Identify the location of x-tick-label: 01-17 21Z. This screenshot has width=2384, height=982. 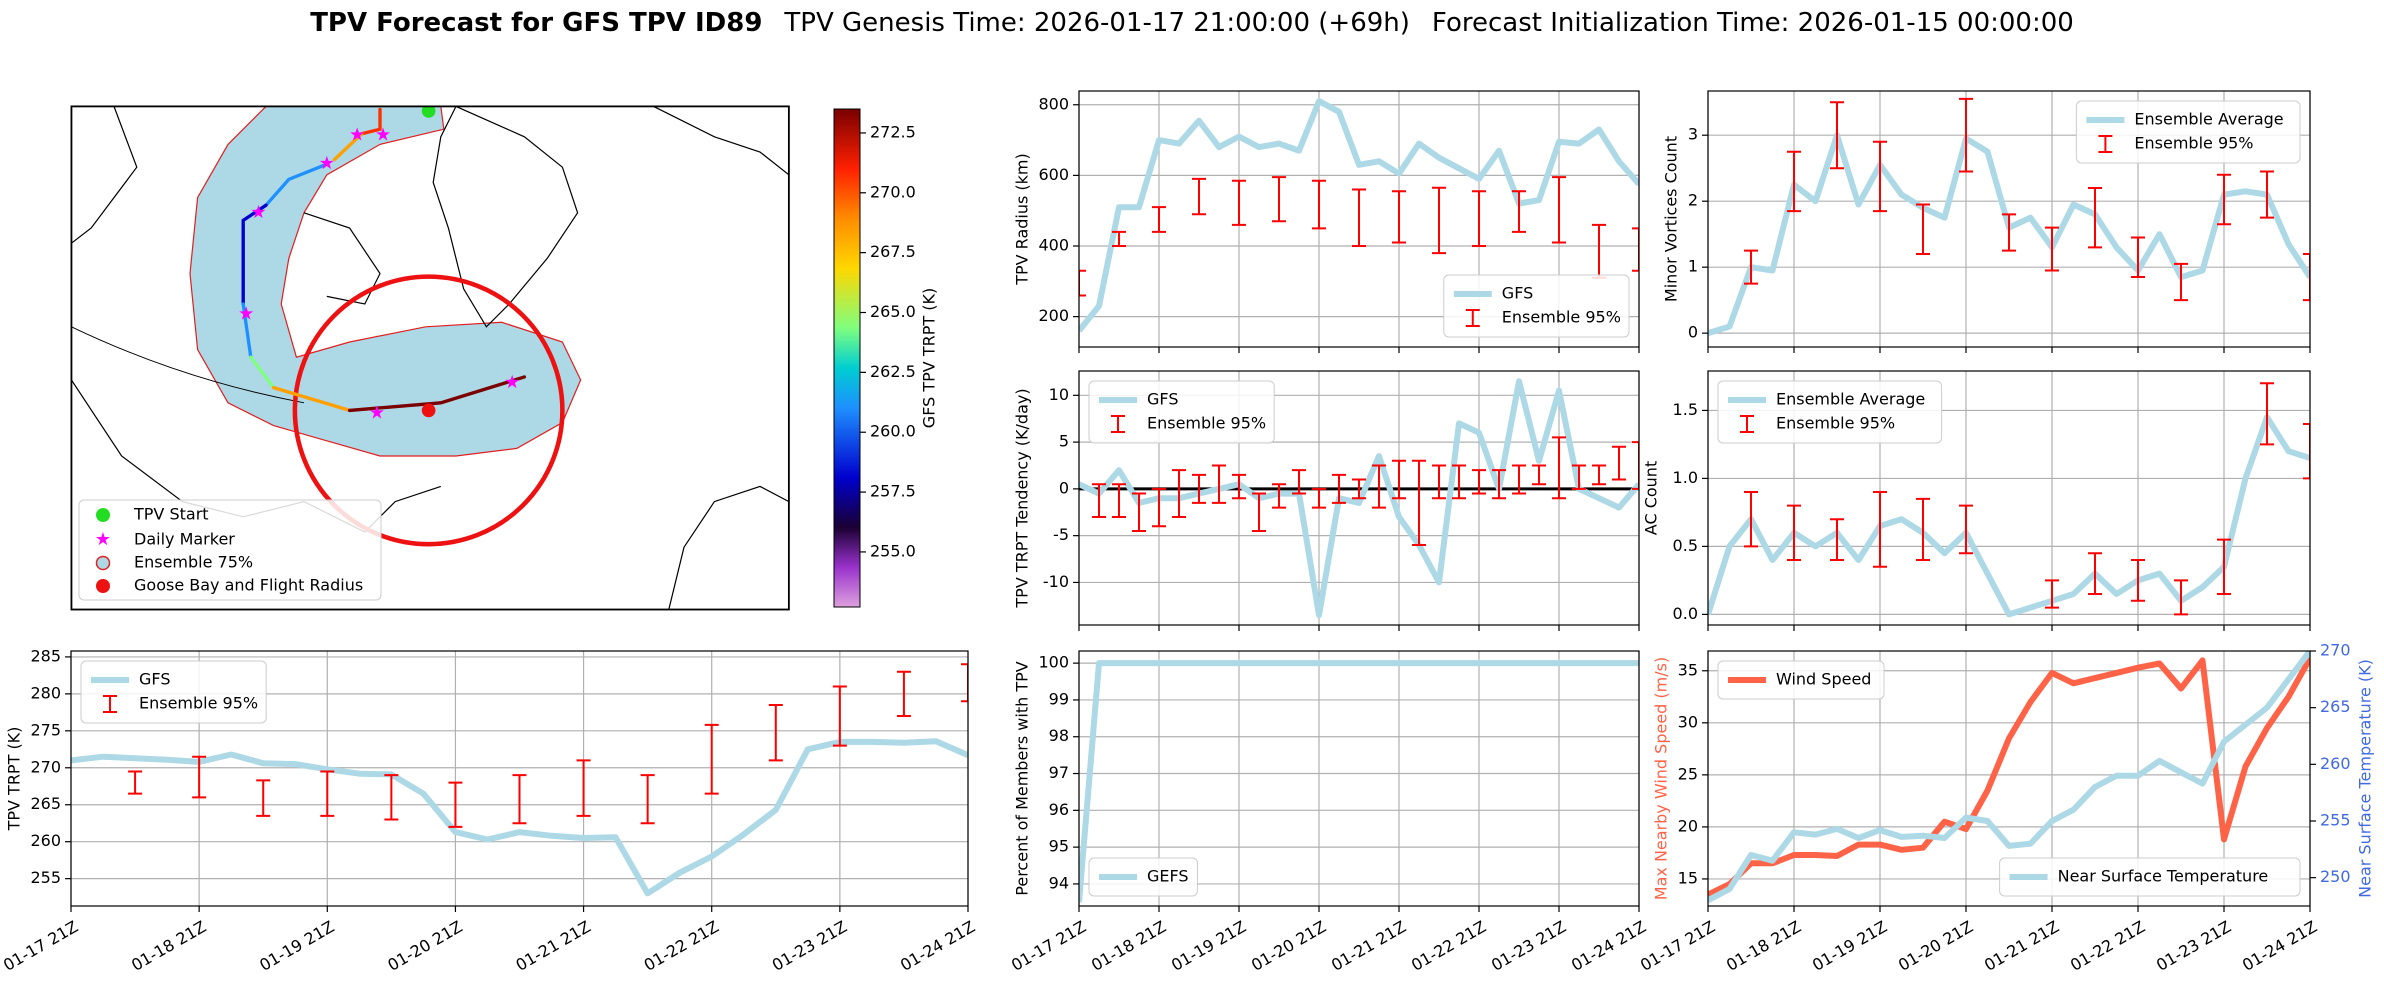
(1048, 946).